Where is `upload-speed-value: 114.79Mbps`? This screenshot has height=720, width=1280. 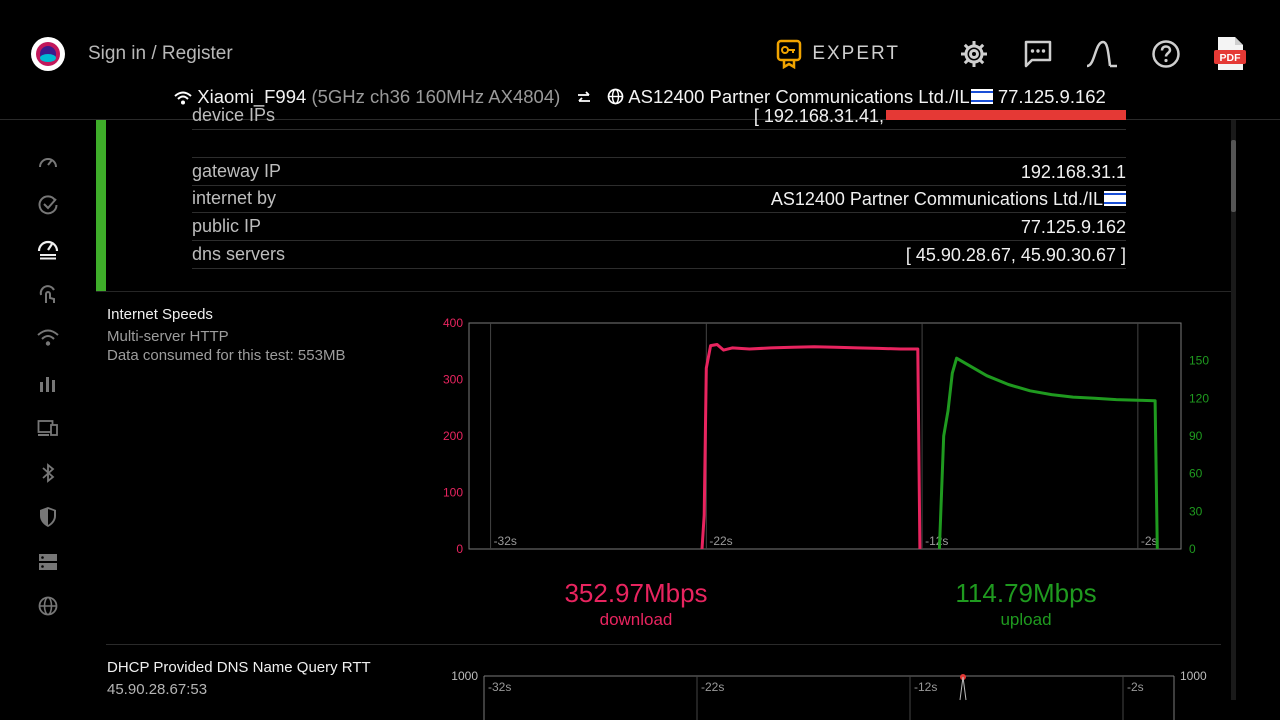
upload-speed-value: 114.79Mbps is located at coordinates (1026, 593).